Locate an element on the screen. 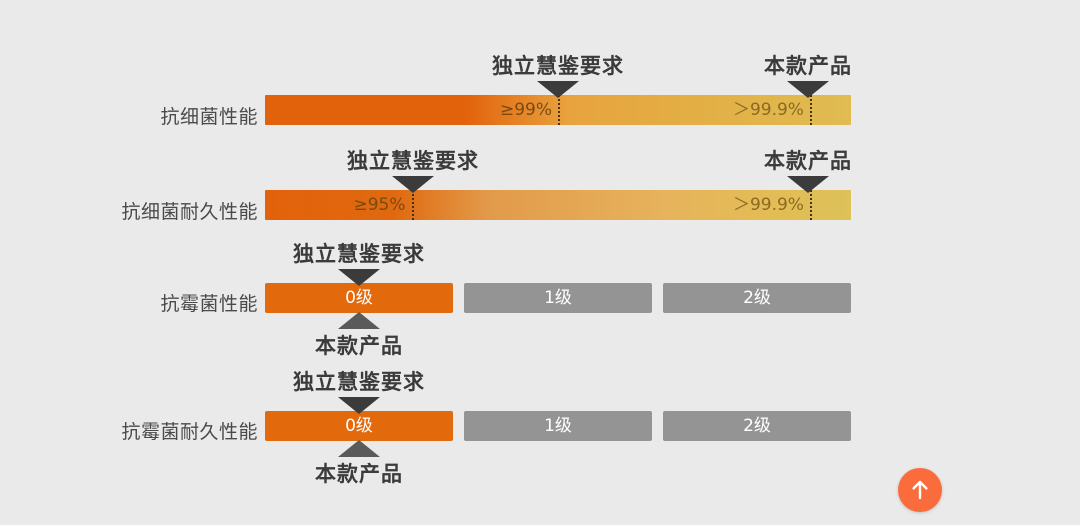 This screenshot has width=1080, height=525. callout-requirement-antifungal-durability: 独立慧鉴要求 is located at coordinates (359, 390).